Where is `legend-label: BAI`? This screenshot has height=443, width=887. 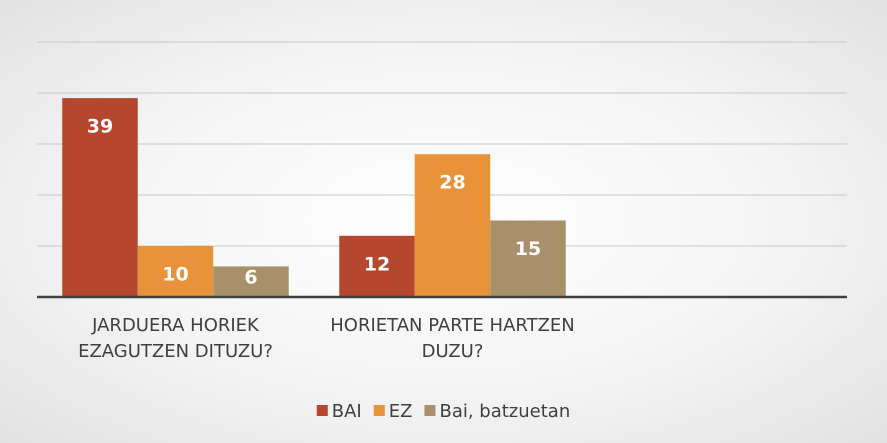
legend-label: BAI is located at coordinates (347, 411).